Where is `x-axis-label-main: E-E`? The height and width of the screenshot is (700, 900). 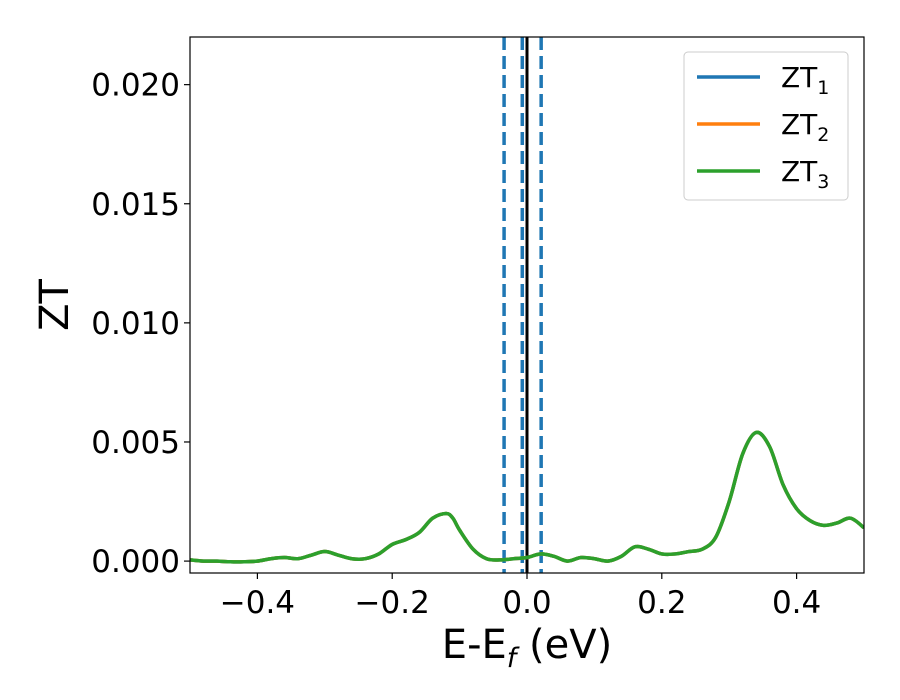 x-axis-label-main: E-E is located at coordinates (474, 645).